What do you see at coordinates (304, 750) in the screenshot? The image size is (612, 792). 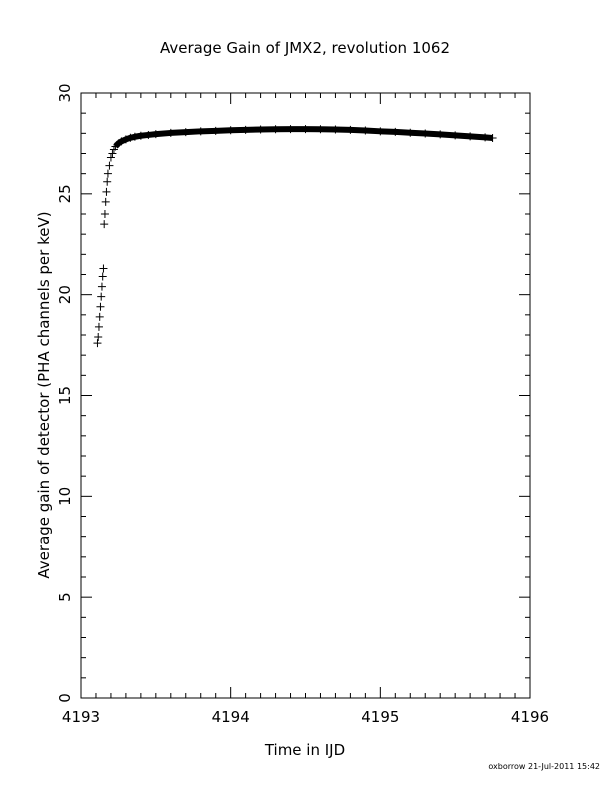 I see `x-axis-label: Time in IJD` at bounding box center [304, 750].